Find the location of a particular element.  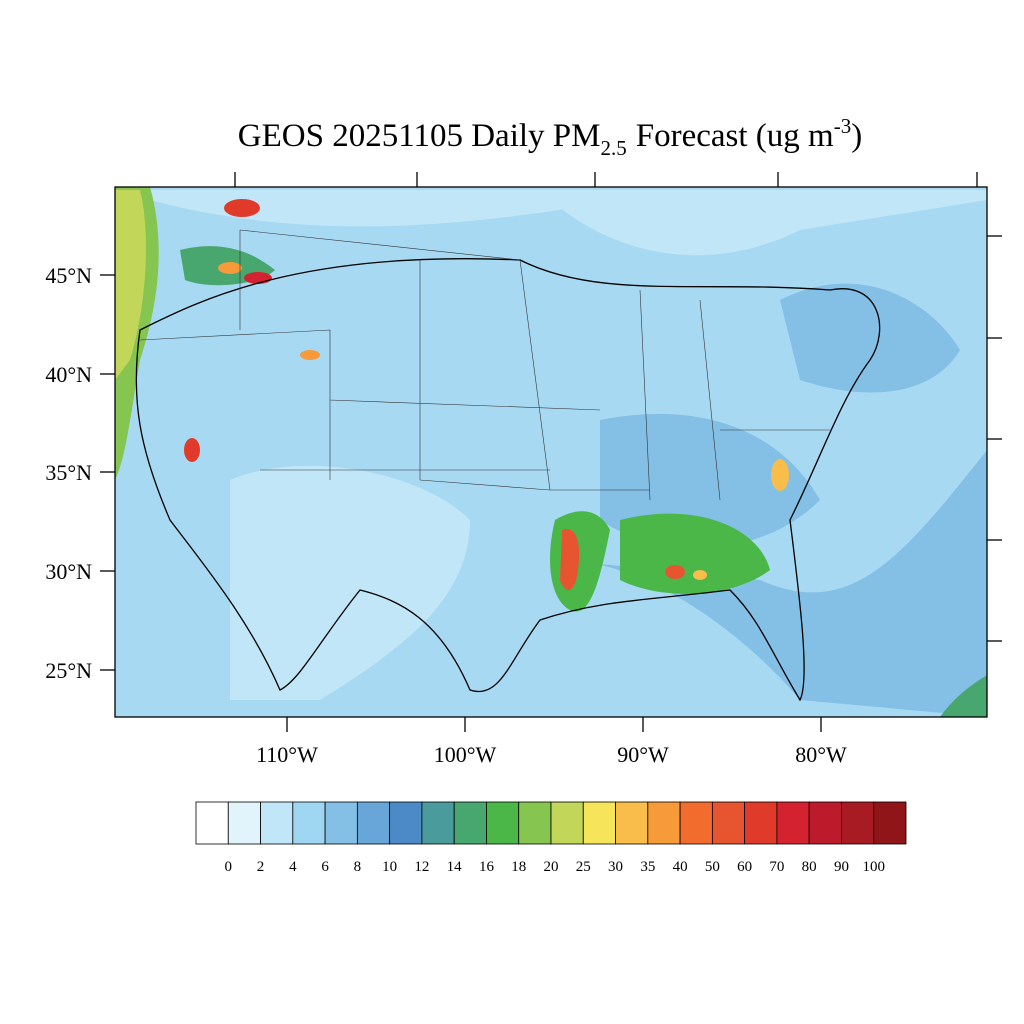

latitude-label: 30°N is located at coordinates (68, 571).